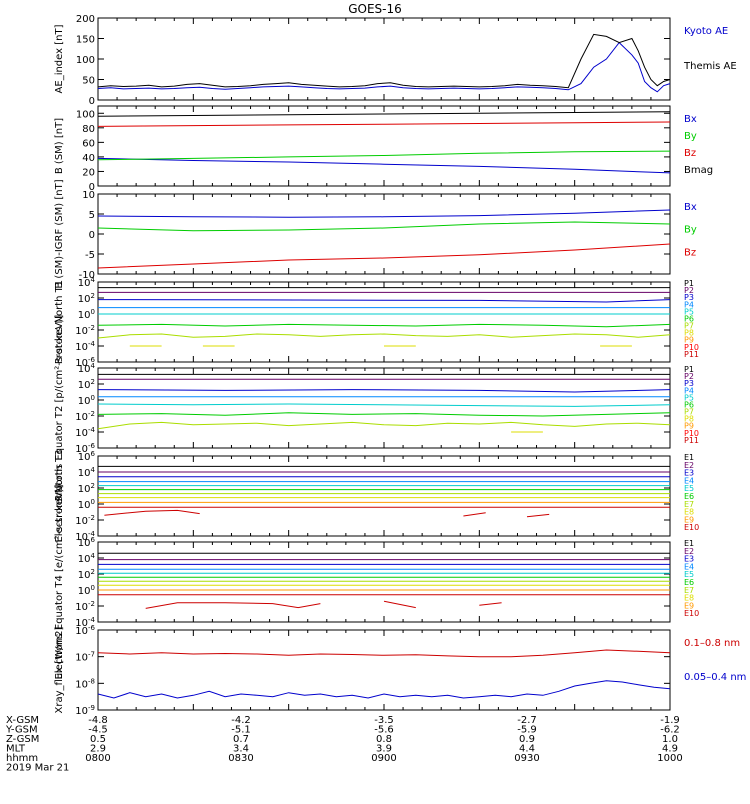  I want to click on x-tick-label: -2.7, so click(527, 720).